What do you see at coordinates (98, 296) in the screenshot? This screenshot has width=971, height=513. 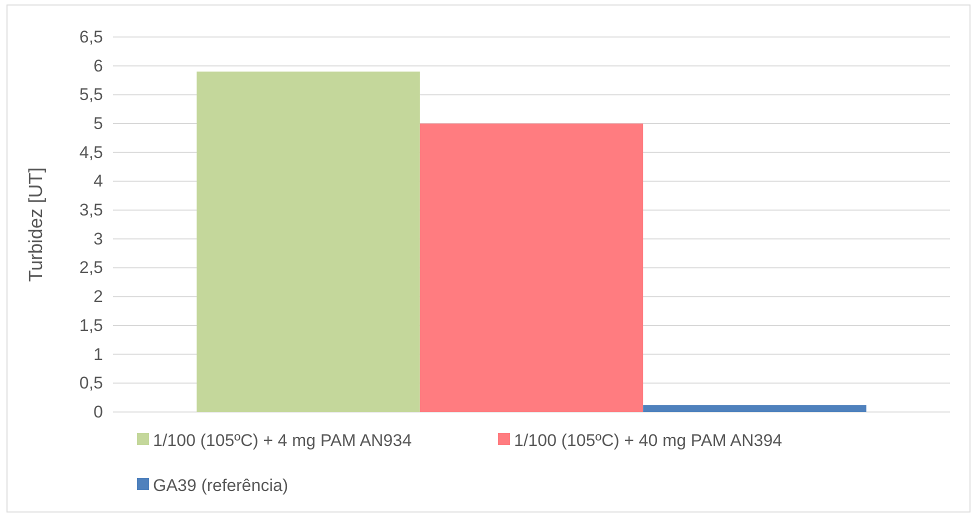 I see `y-tick-label: 2` at bounding box center [98, 296].